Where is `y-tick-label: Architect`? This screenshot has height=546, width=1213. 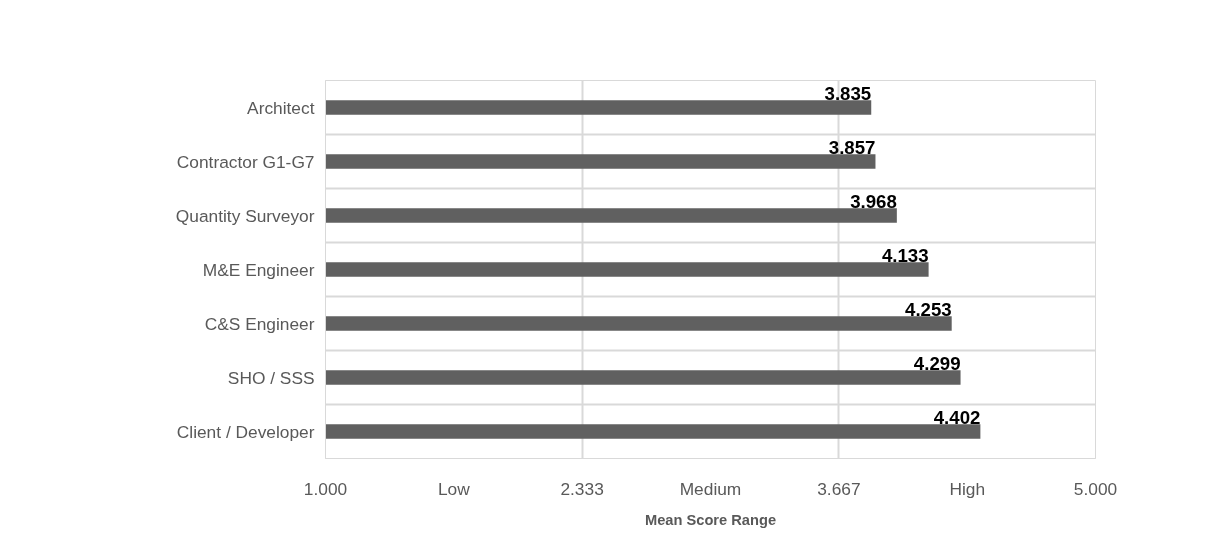
y-tick-label: Architect is located at coordinates (281, 107).